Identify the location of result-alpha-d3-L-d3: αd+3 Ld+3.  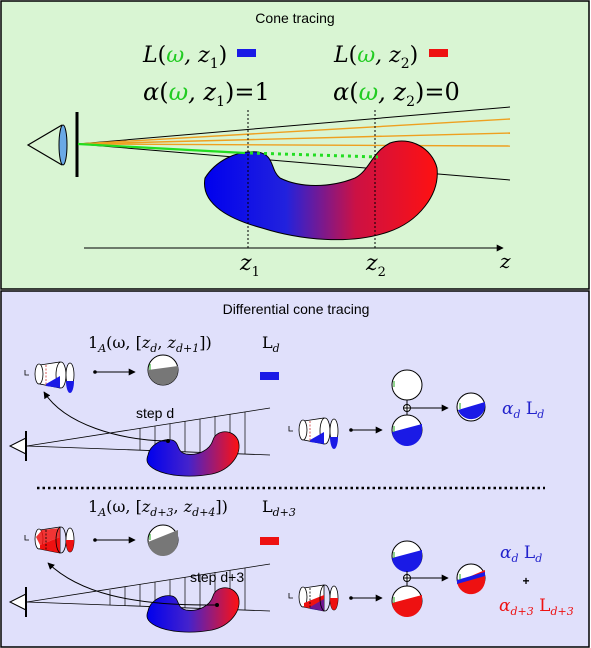
(536, 607).